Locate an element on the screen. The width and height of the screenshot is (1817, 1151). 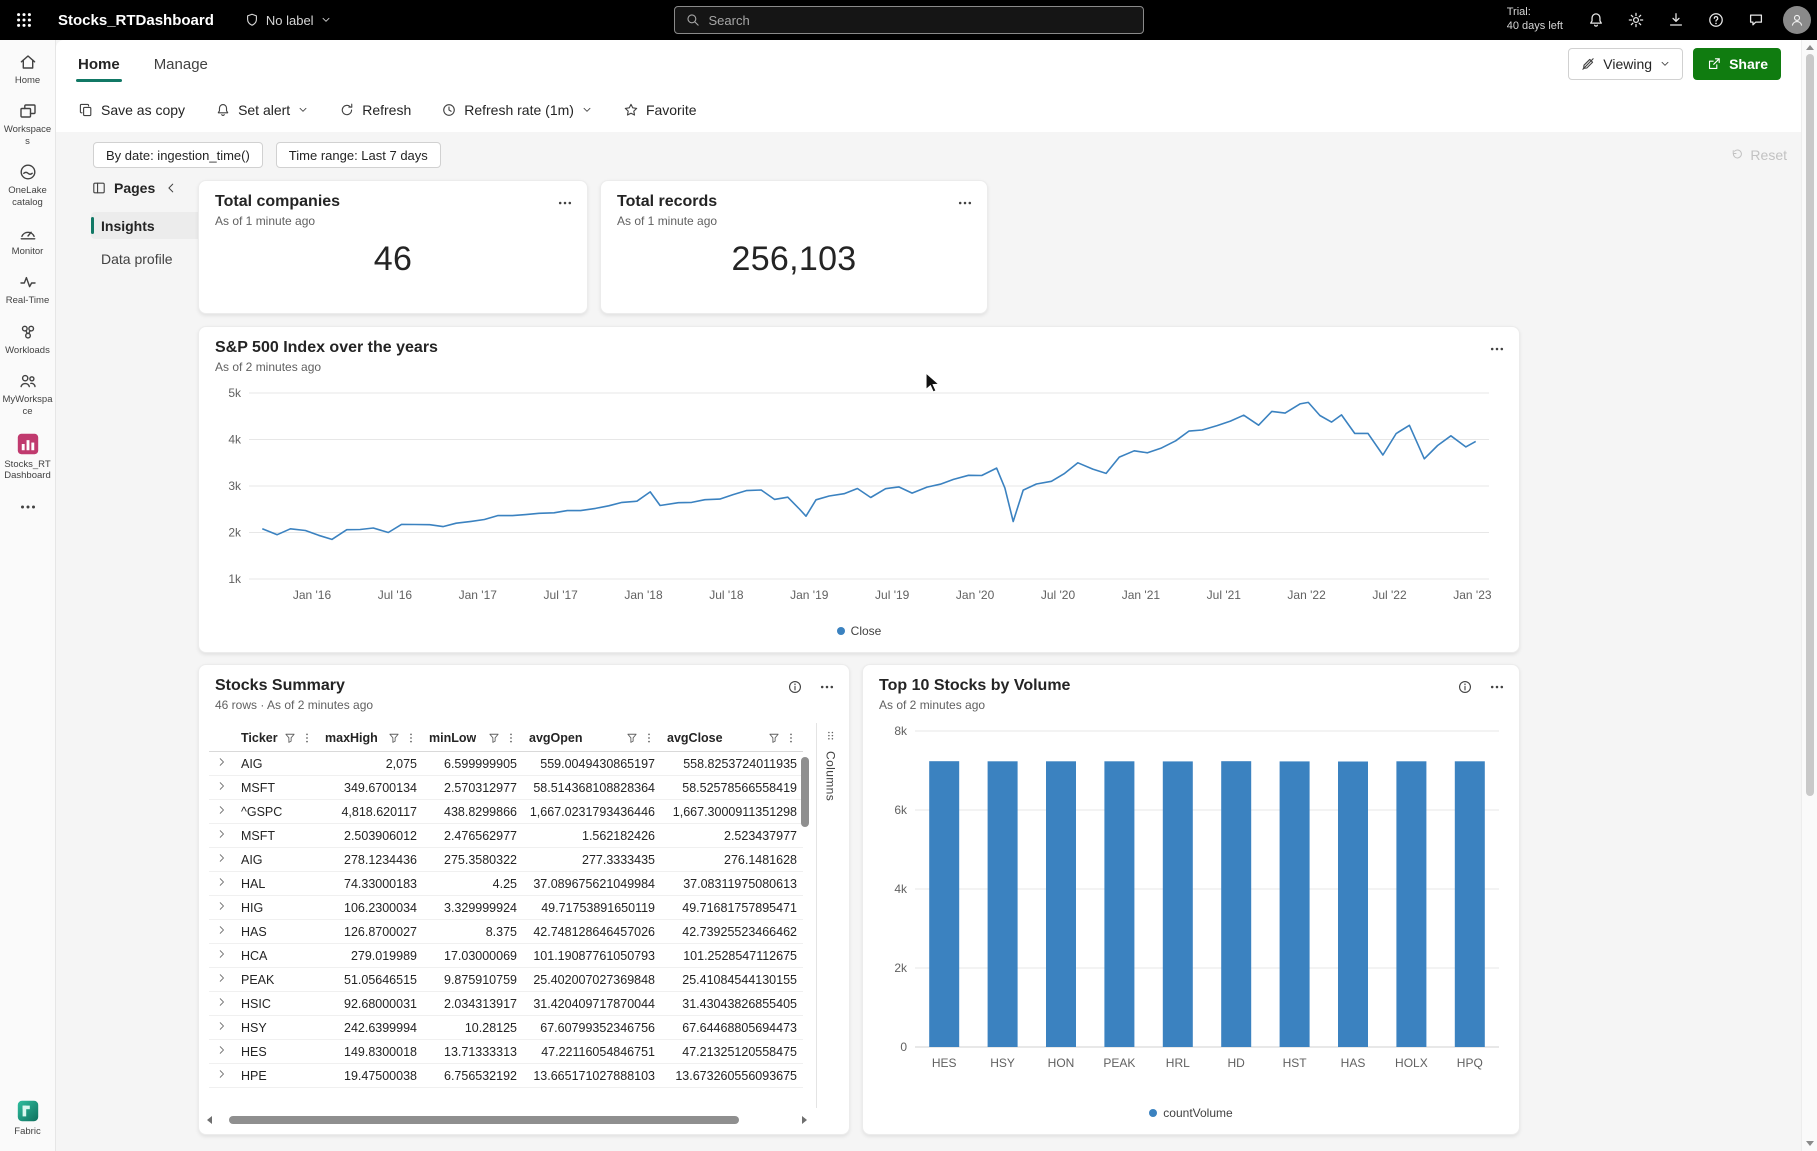
toolbar-save-as-copy-button: Save as copy is located at coordinates (131, 110).